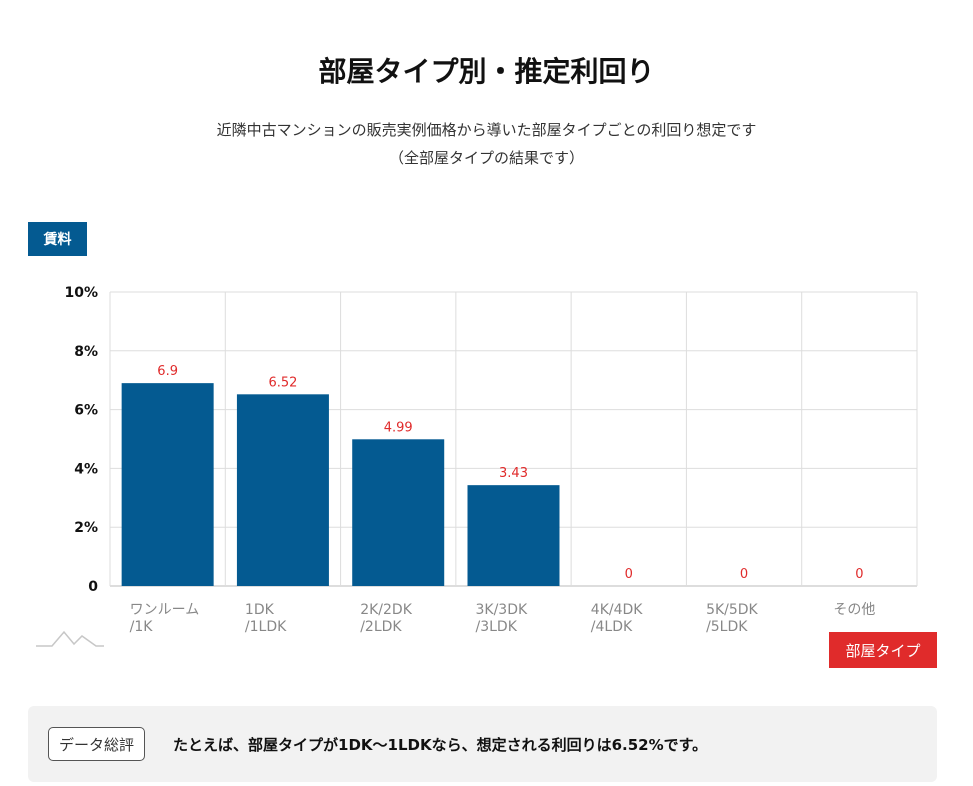 The image size is (973, 786). What do you see at coordinates (167, 371) in the screenshot?
I see `bar-value-label: 6.9` at bounding box center [167, 371].